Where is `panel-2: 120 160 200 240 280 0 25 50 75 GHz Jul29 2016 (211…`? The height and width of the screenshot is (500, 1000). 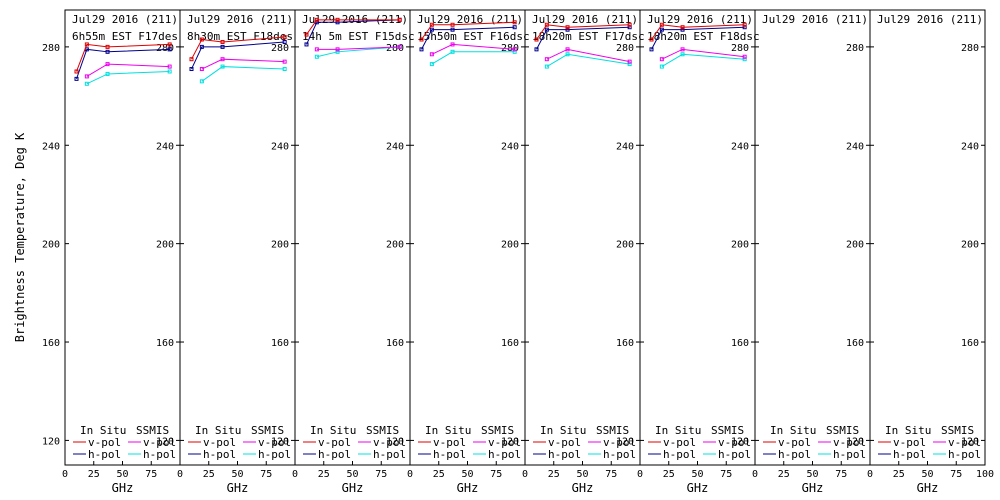
panel-2: 120 160 200 240 280 0 25 50 75 GHz Jul29 2016 (211… is located at coordinates (236, 252).